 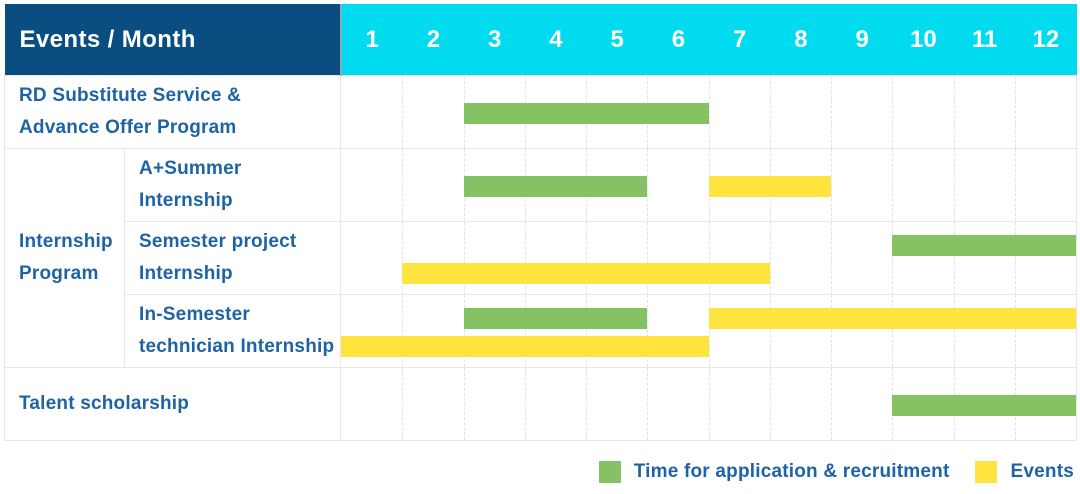 I want to click on table-row: Semester project Internship, so click(x=541, y=258).